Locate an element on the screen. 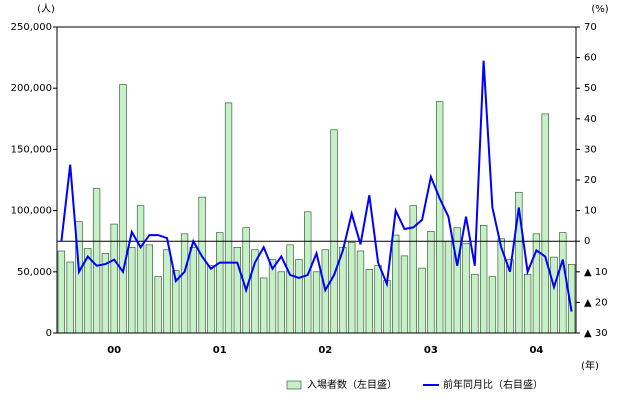 The width and height of the screenshot is (617, 400). x-tick-label: 00 is located at coordinates (114, 350).